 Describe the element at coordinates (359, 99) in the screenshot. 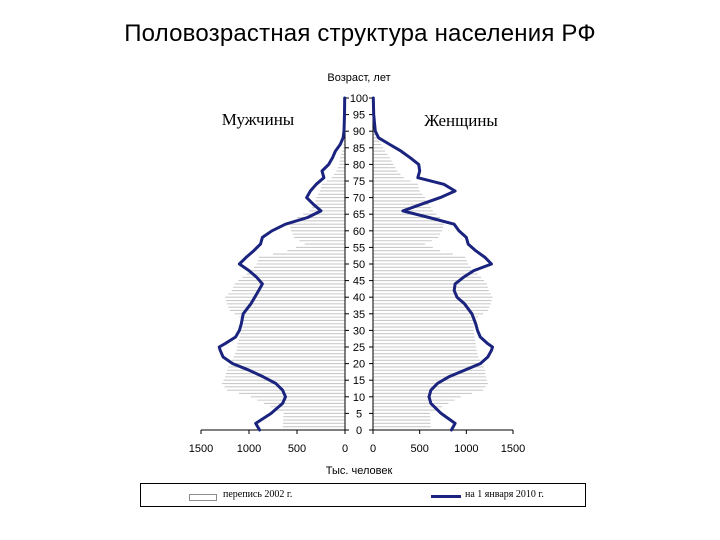

I see `age-tick-label: 100` at that location.